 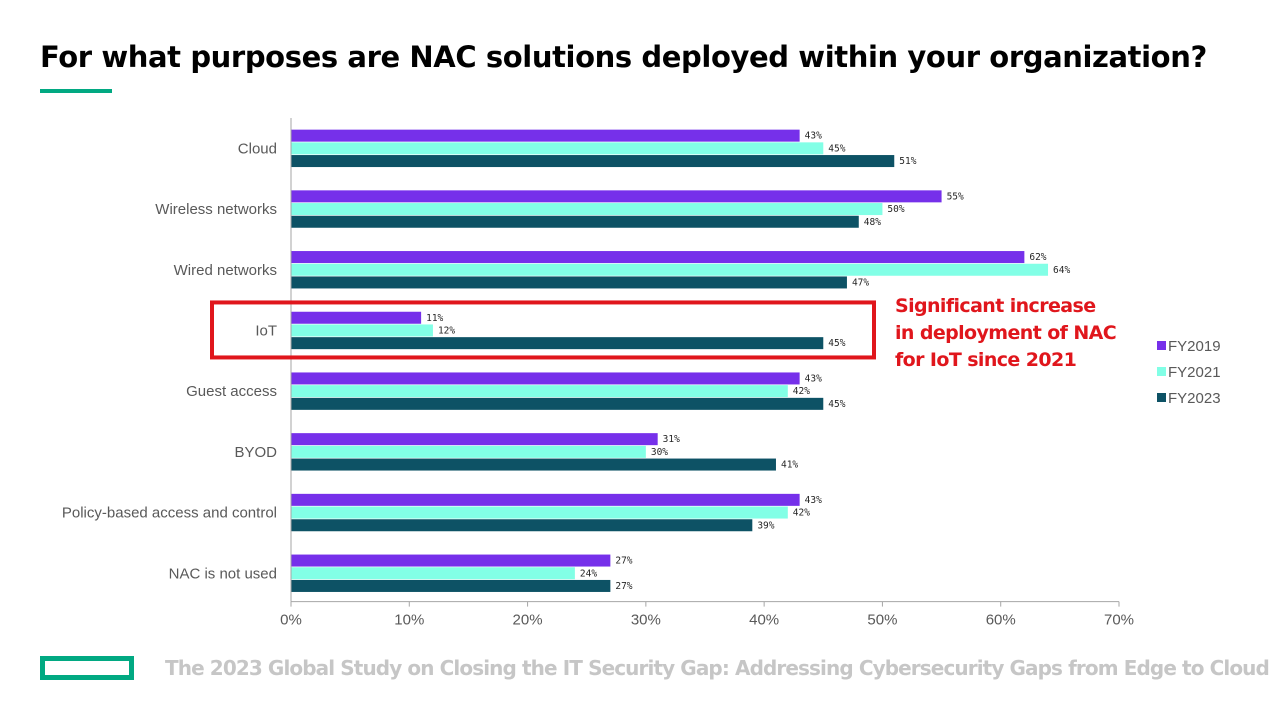 I want to click on data-label: 51%, so click(x=907, y=161).